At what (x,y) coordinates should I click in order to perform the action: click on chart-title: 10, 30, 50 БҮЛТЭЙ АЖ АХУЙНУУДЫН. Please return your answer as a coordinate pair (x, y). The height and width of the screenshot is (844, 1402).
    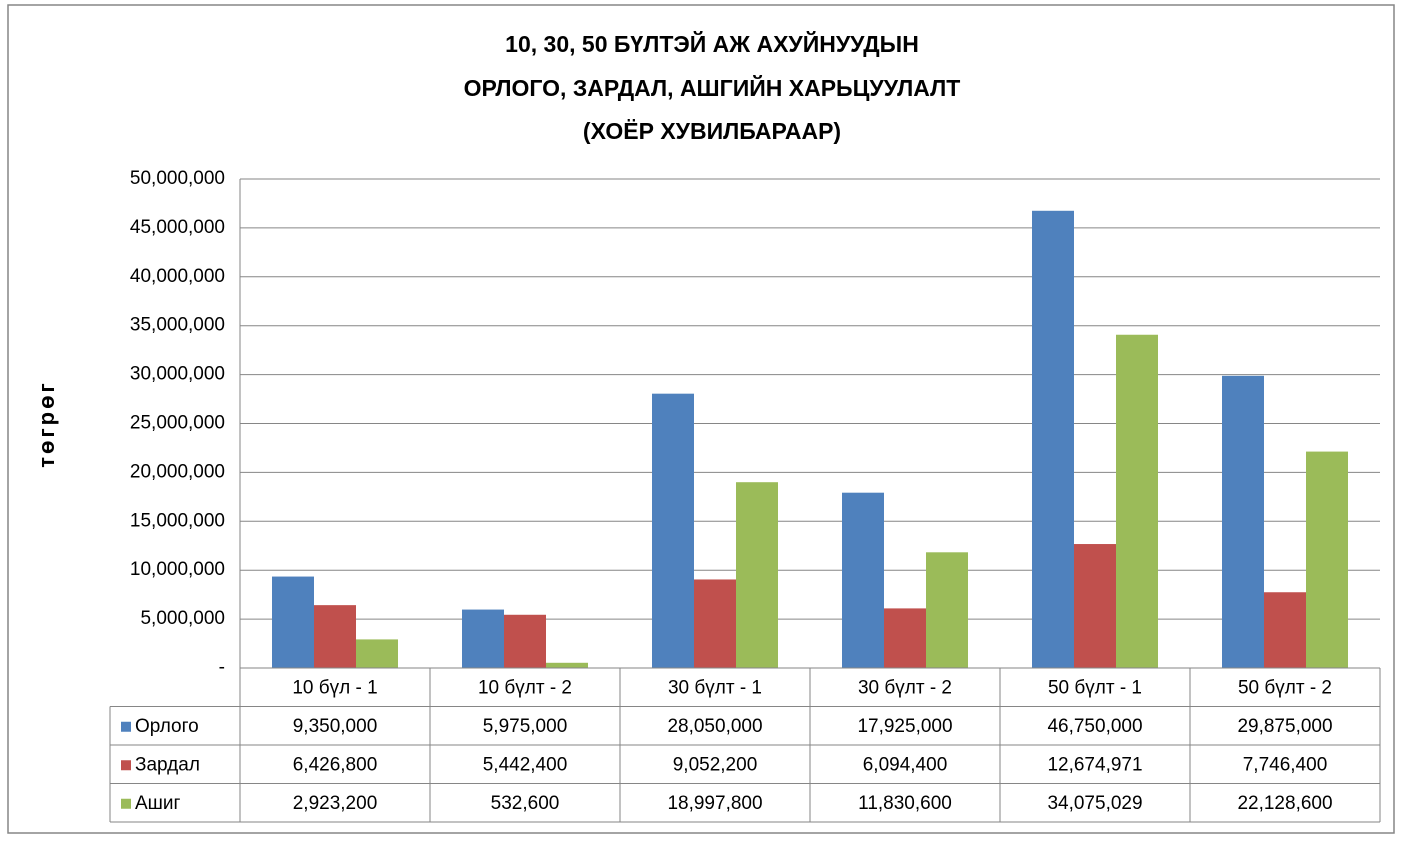
    Looking at the image, I should click on (712, 43).